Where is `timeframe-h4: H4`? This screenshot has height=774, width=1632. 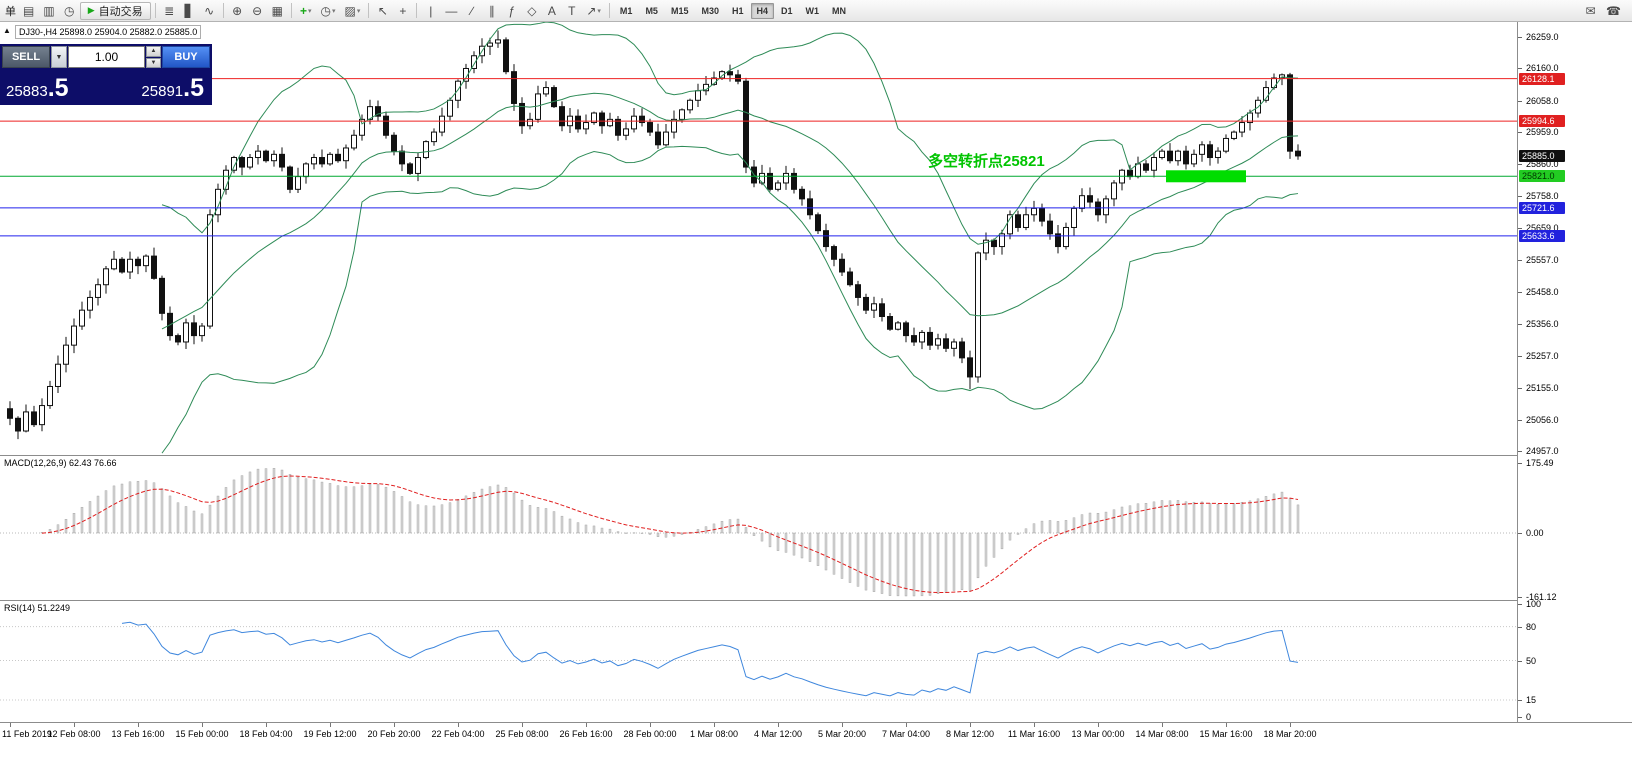 timeframe-h4: H4 is located at coordinates (762, 10).